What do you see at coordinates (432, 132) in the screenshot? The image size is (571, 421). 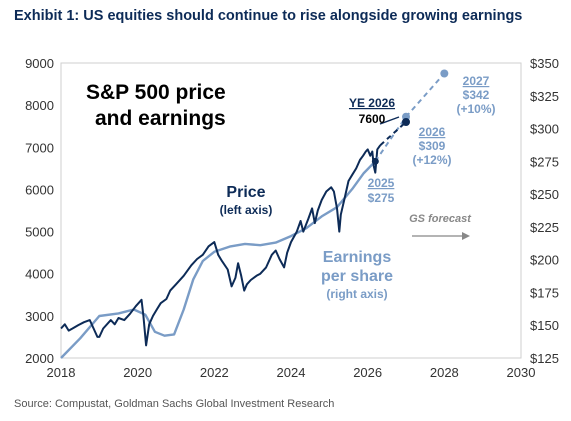 I see `eps-2026-year: 2026` at bounding box center [432, 132].